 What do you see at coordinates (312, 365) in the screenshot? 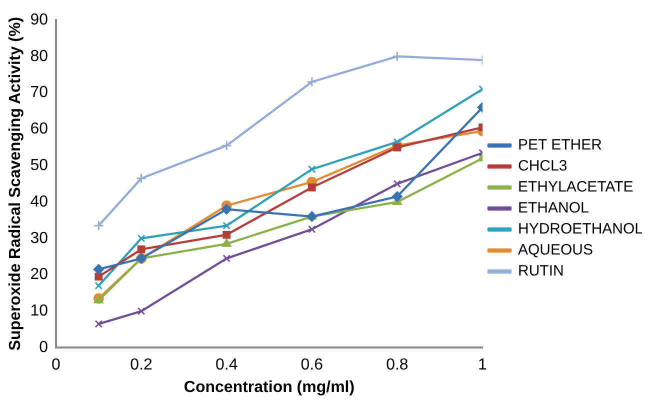
I see `x-tick-label: 0.6` at bounding box center [312, 365].